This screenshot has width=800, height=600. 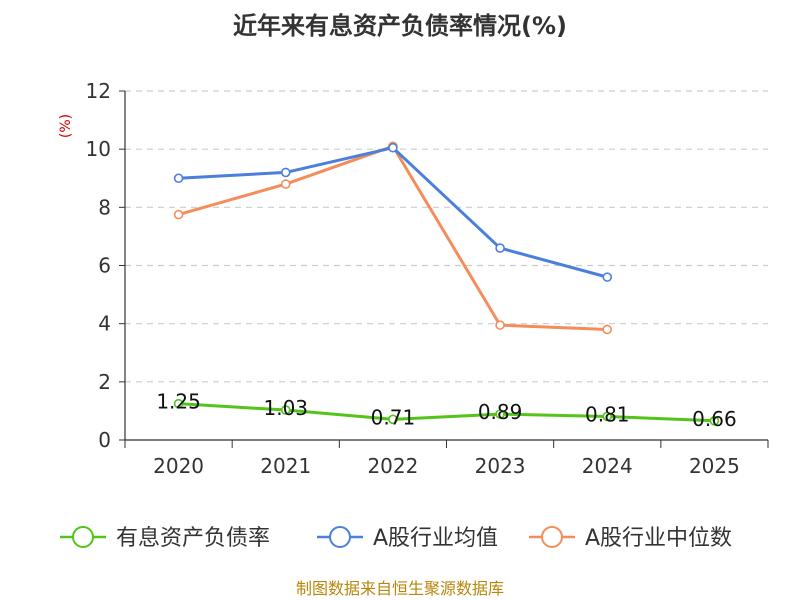 What do you see at coordinates (104, 440) in the screenshot?
I see `y-tick-label: 0` at bounding box center [104, 440].